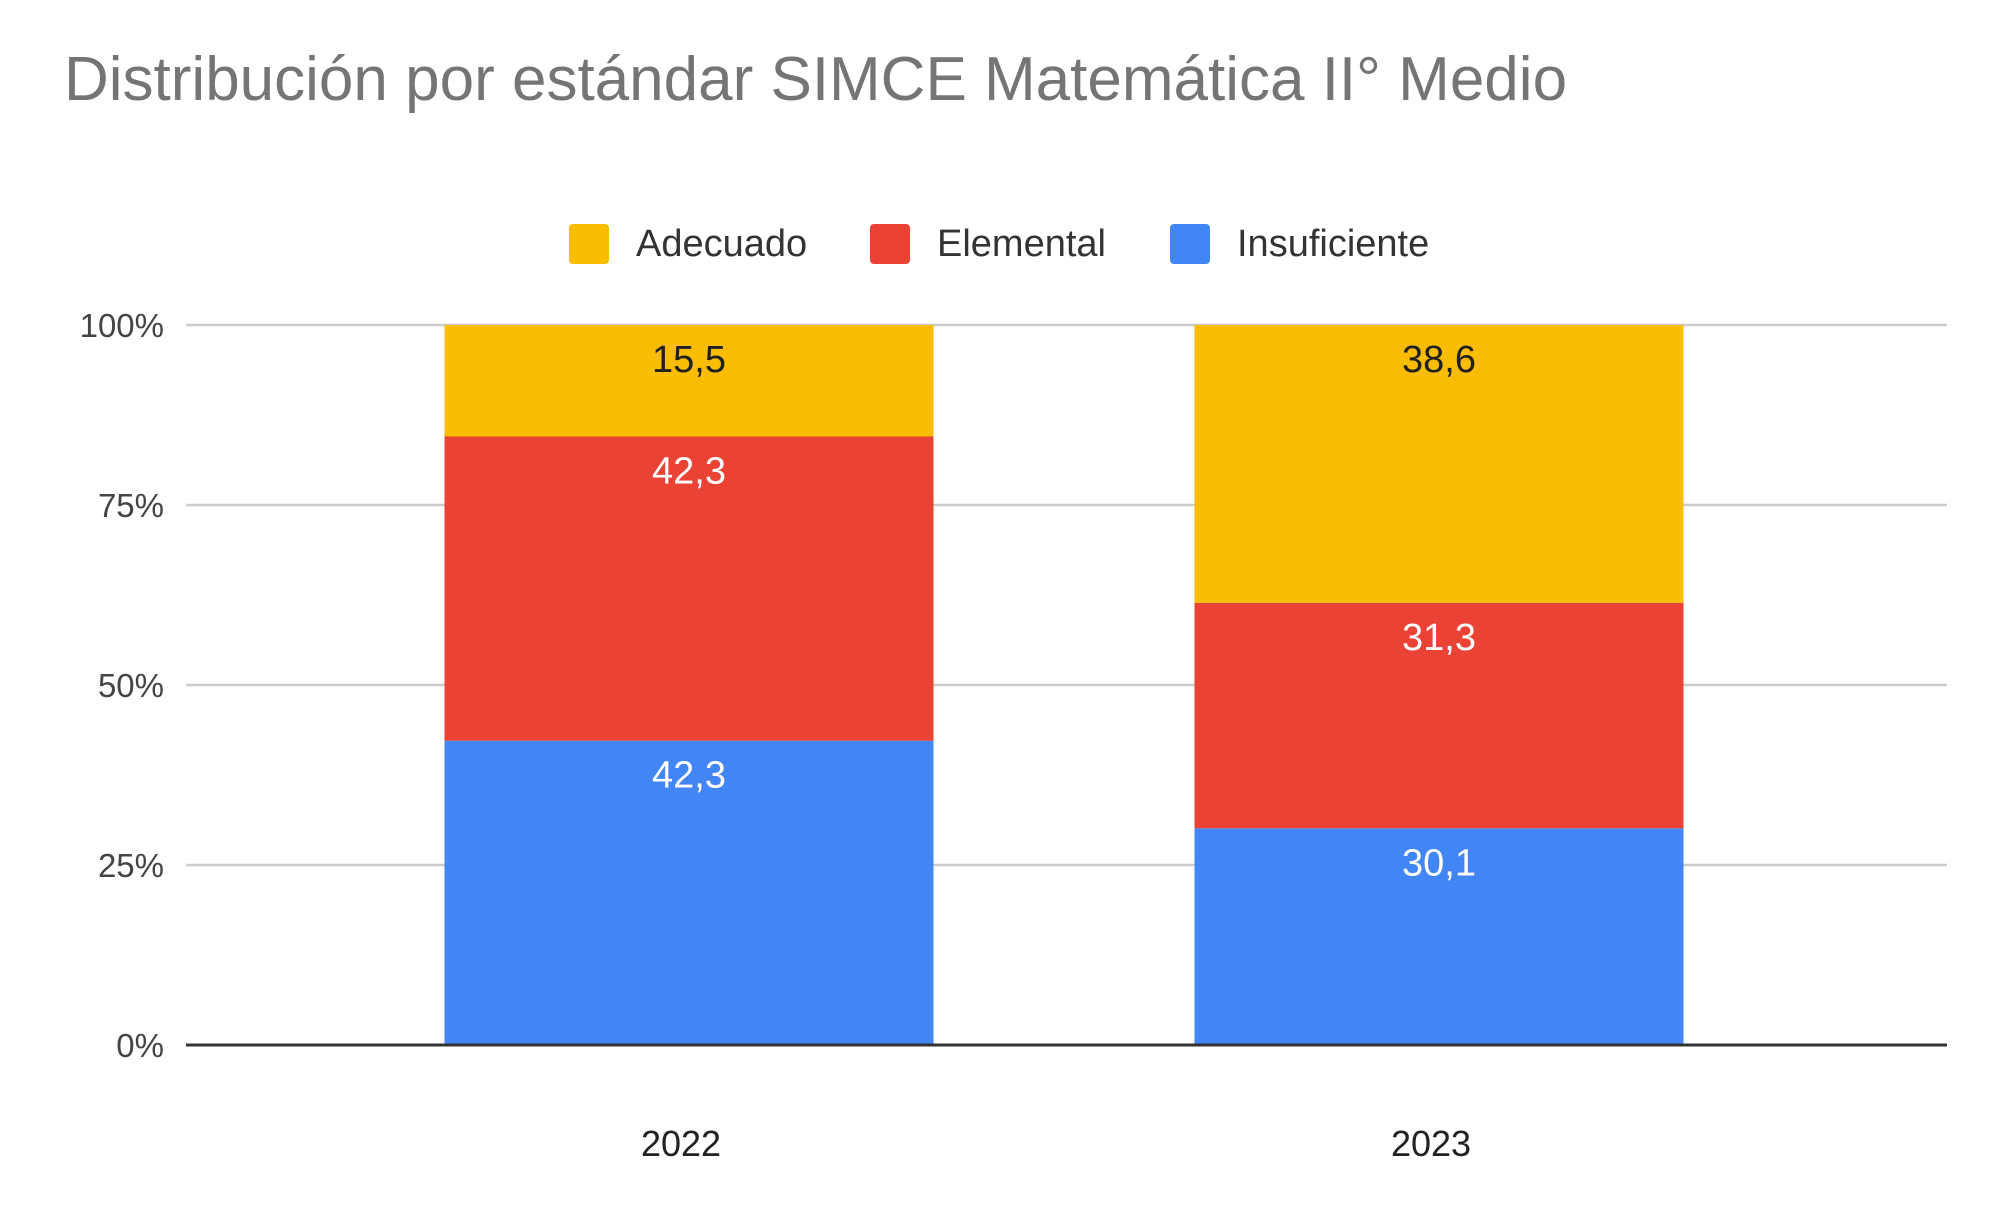  I want to click on y-tick-label: 100%, so click(122, 325).